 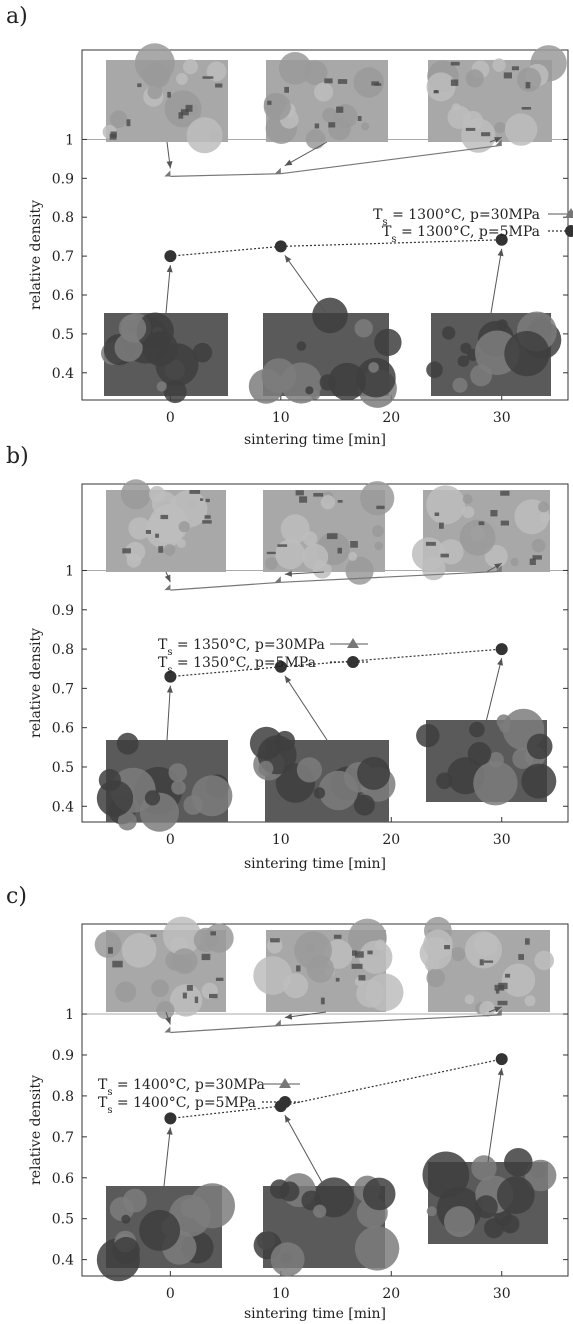 I want to click on legend-label: Ts = 1300°C, p=30MPa, so click(x=456, y=217).